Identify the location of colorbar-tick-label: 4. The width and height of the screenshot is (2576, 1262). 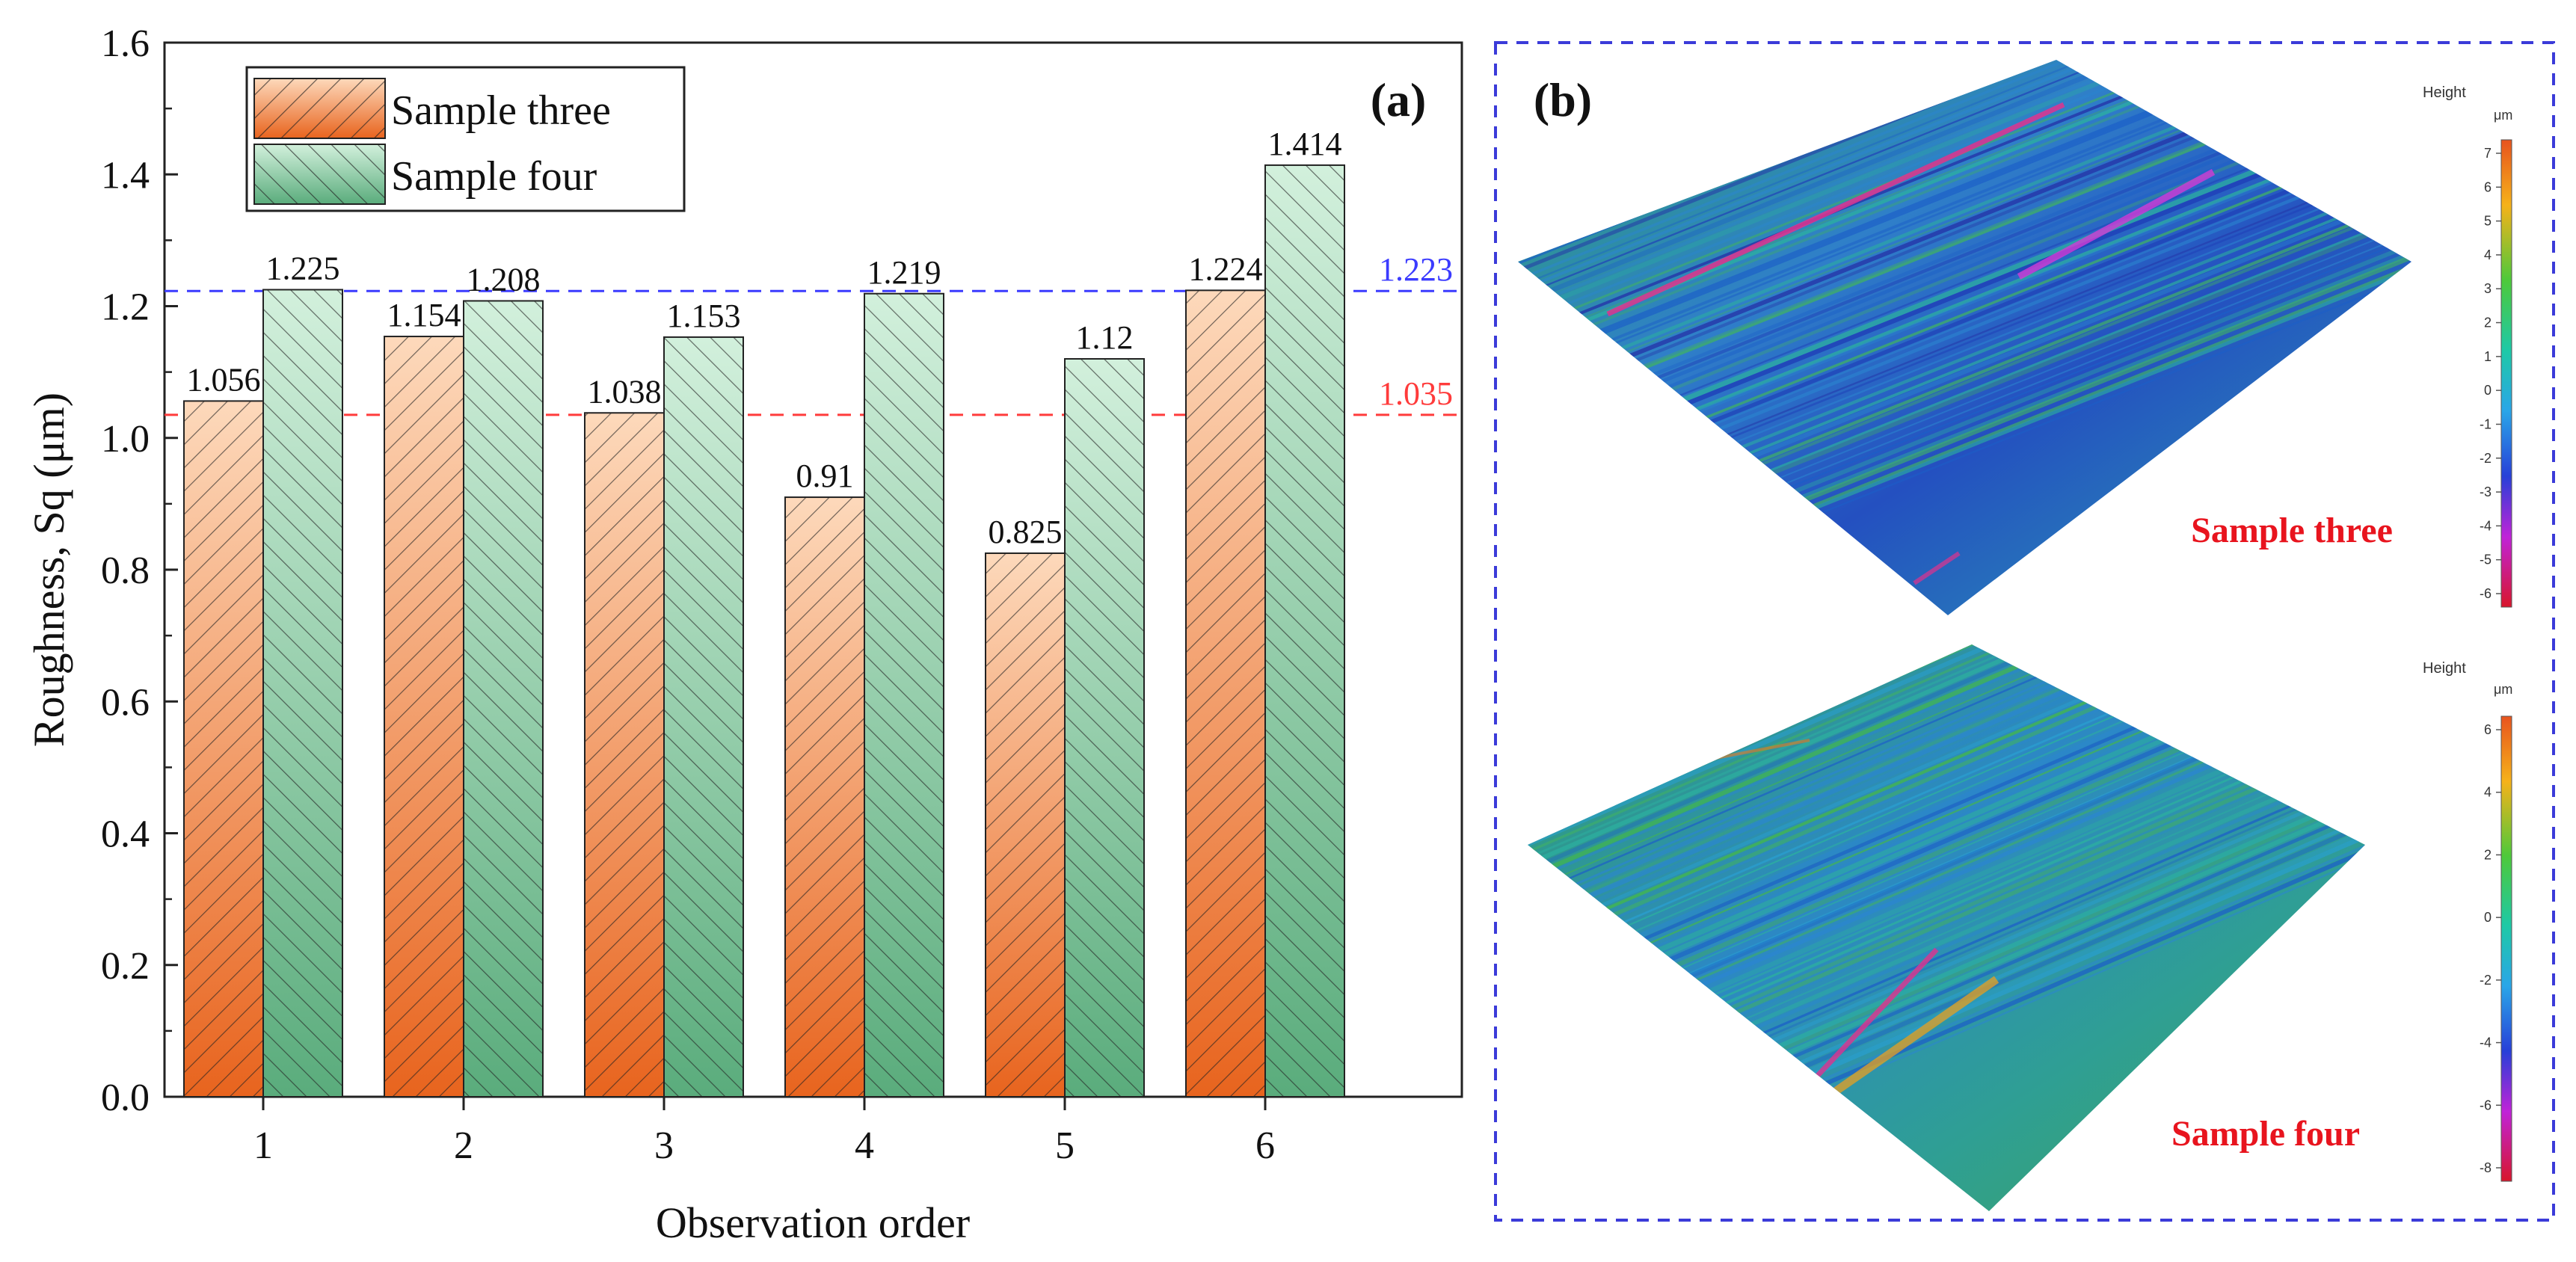
(2488, 254).